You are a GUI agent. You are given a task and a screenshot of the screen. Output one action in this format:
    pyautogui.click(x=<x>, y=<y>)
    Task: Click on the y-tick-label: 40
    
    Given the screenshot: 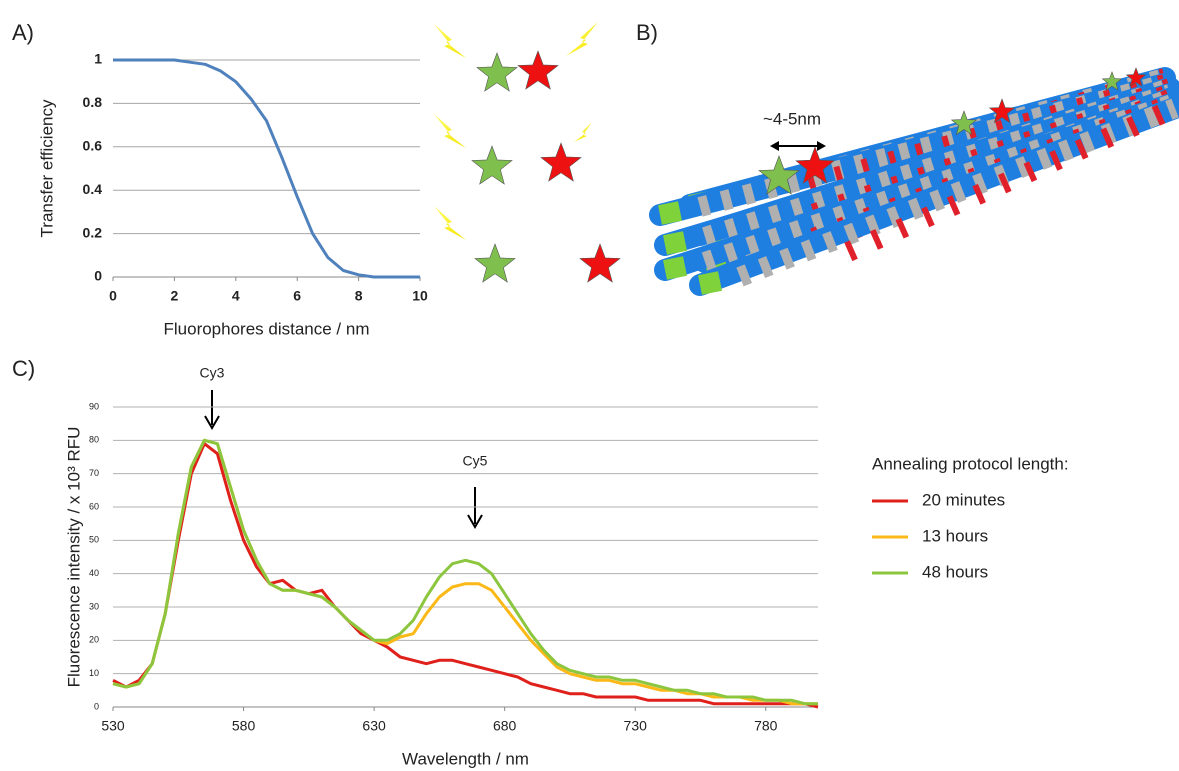 What is the action you would take?
    pyautogui.click(x=94, y=573)
    